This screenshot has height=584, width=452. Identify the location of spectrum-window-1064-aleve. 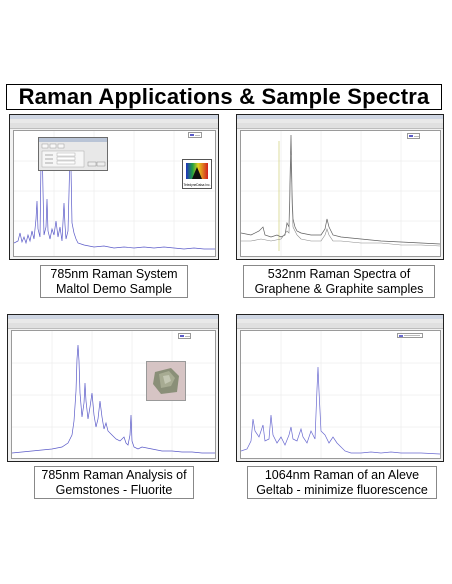
(340, 388).